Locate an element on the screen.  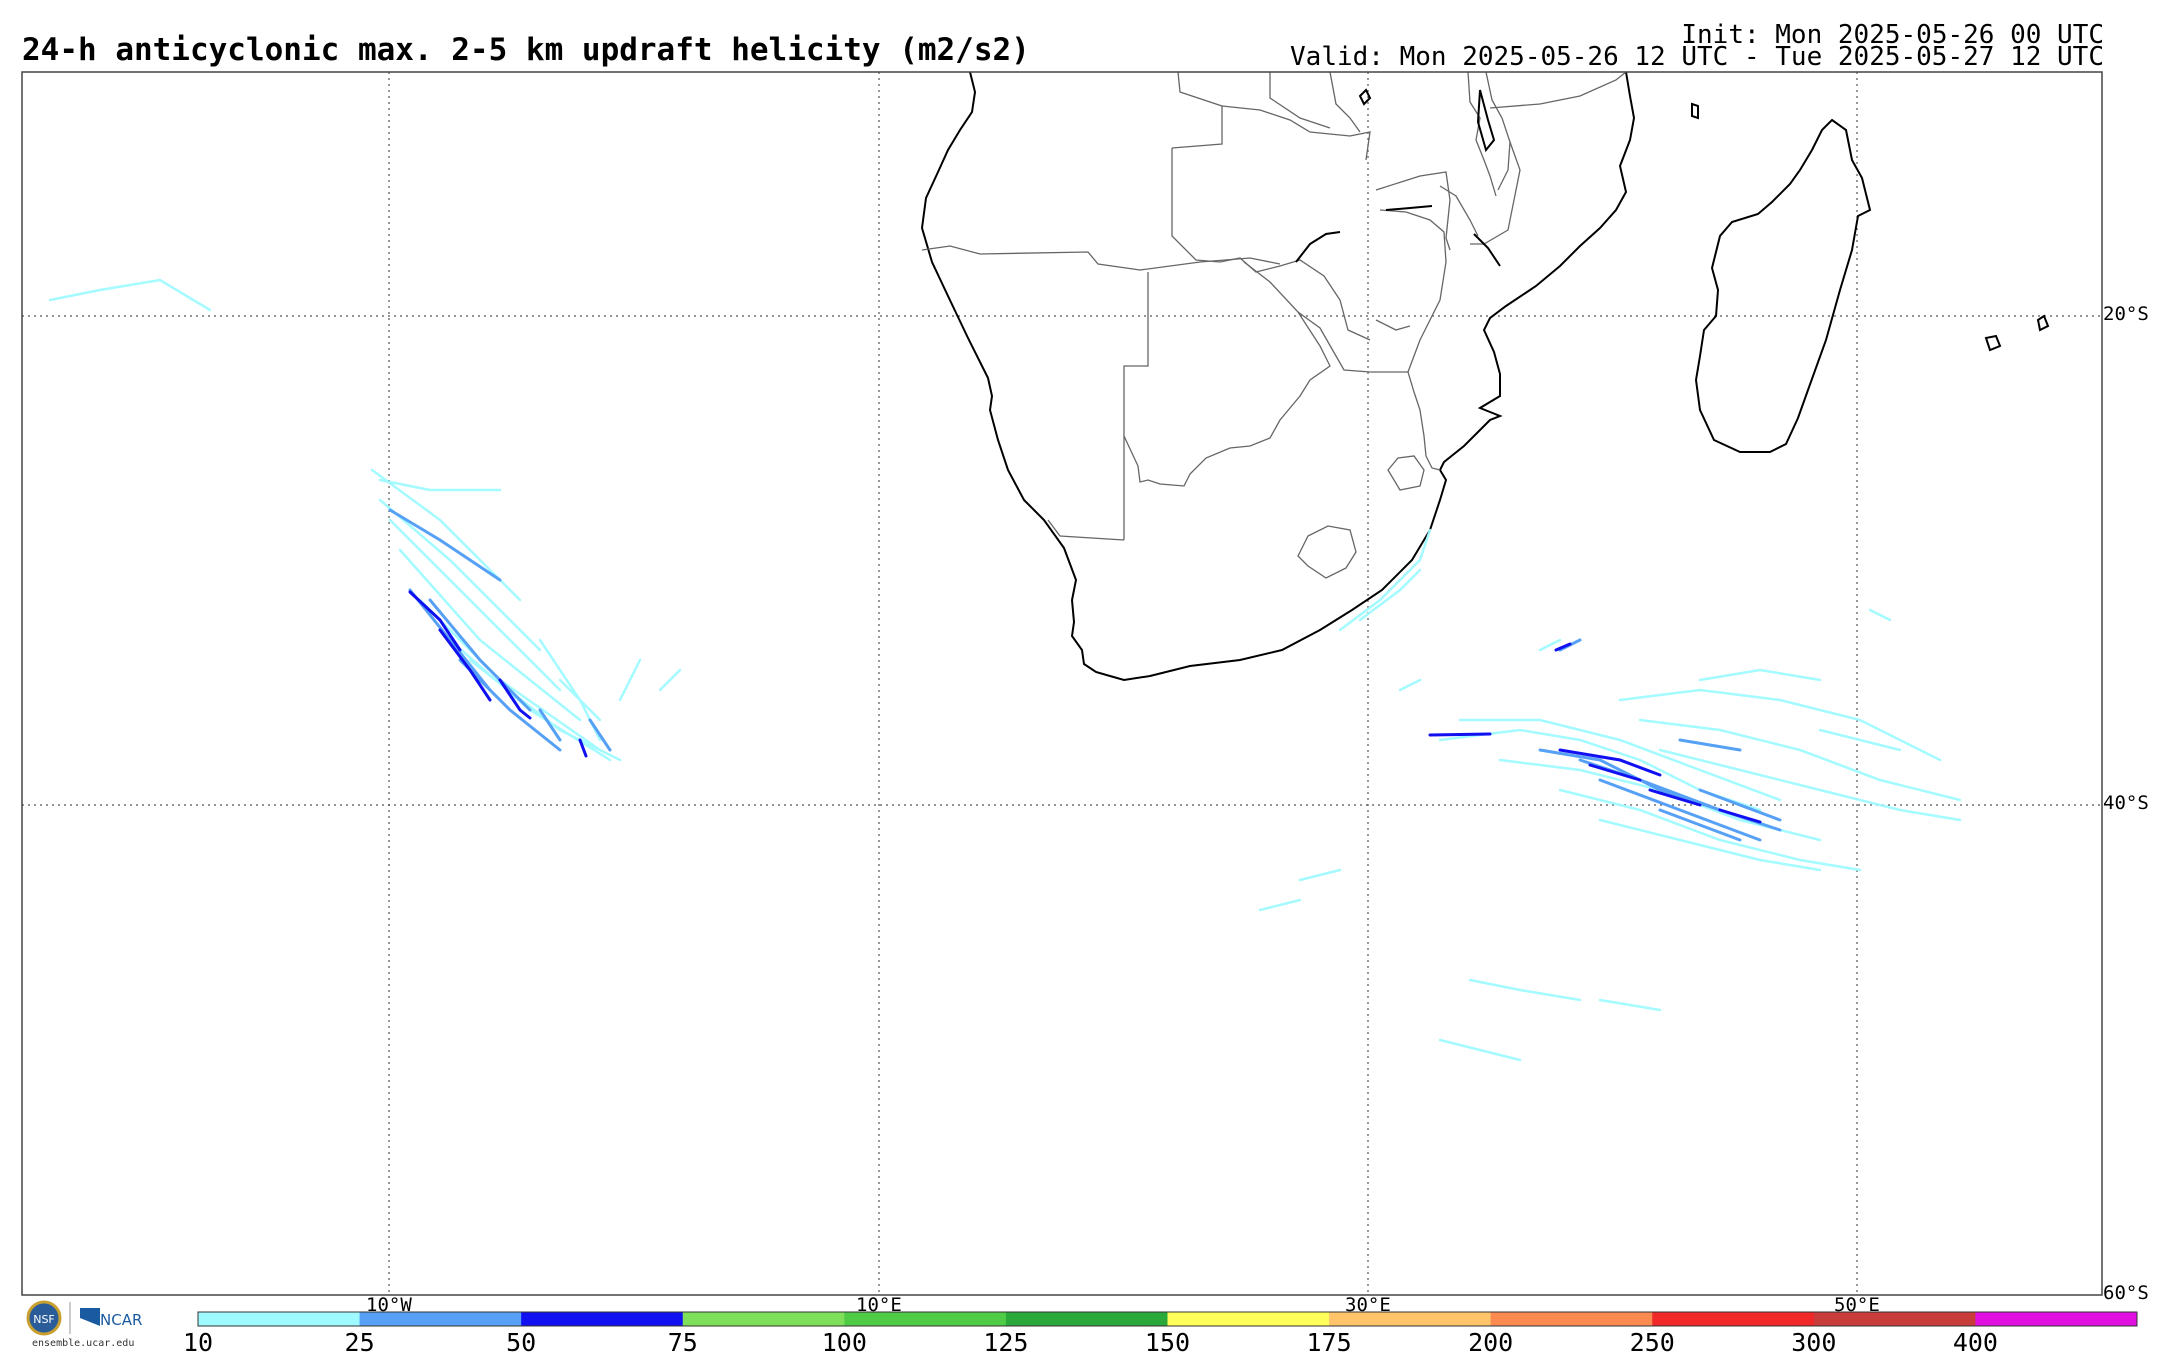
init-time: Init: Mon 2025-05-26 00 UTC is located at coordinates (1892, 35).